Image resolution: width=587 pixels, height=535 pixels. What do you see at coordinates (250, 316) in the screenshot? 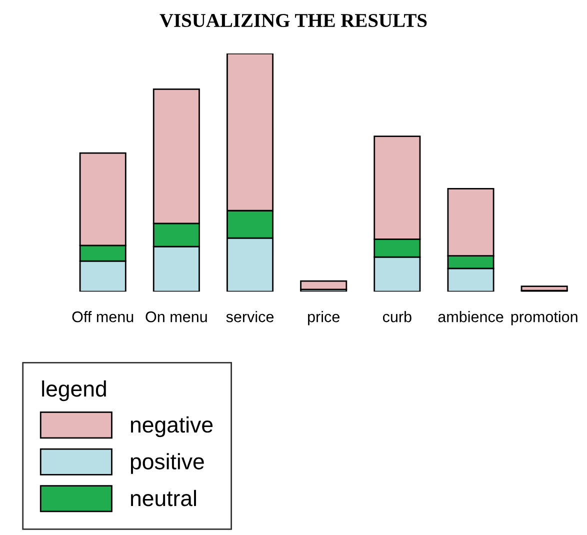
I see `x-tick-label: service` at bounding box center [250, 316].